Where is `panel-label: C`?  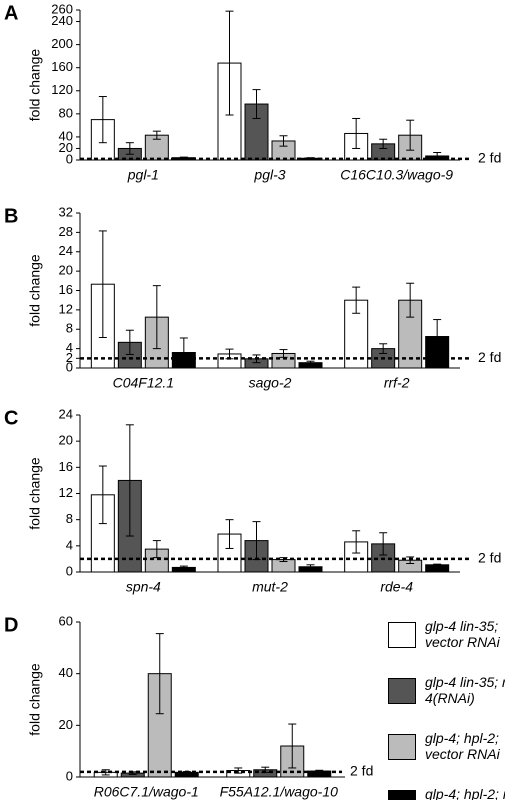 panel-label: C is located at coordinates (11, 418).